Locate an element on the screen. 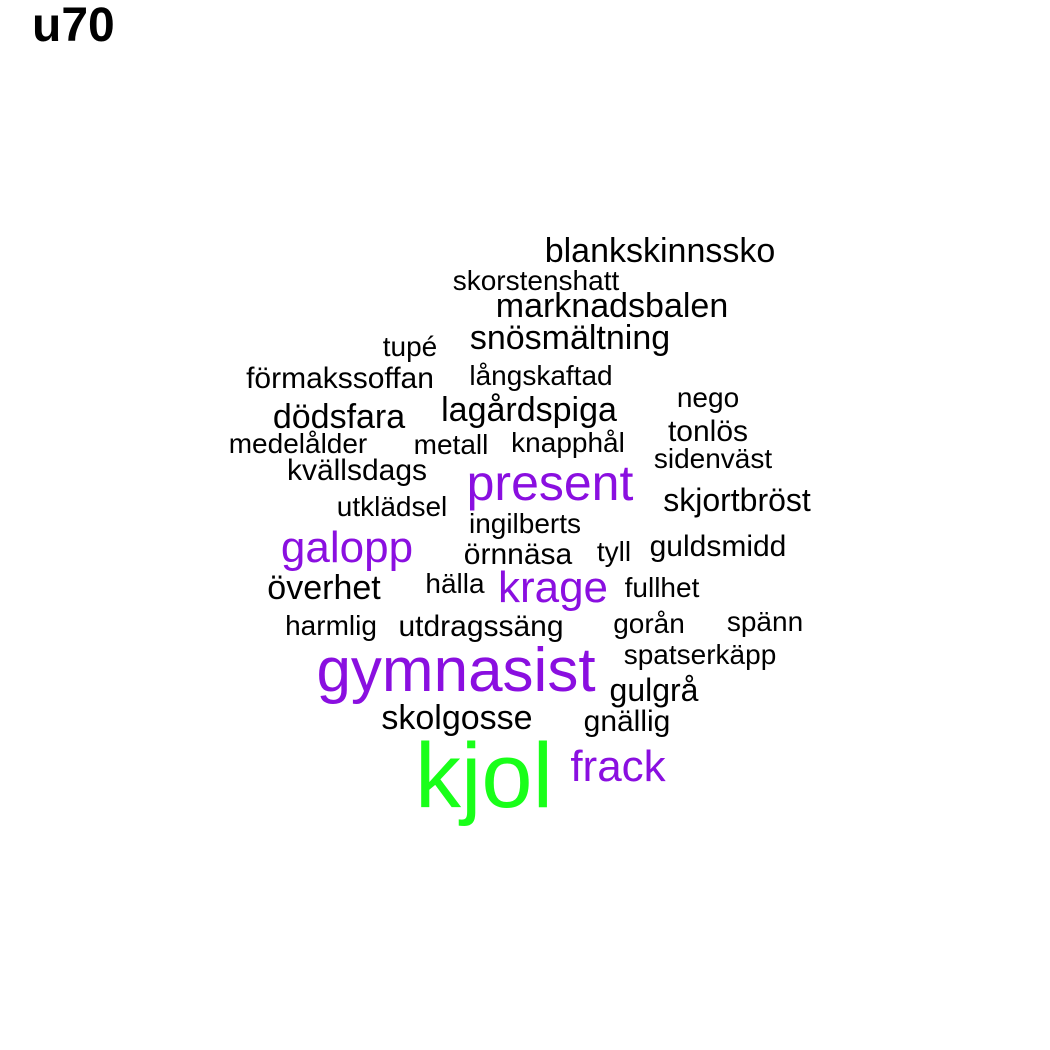  word-cloud-word: lagårdspiga is located at coordinates (529, 410).